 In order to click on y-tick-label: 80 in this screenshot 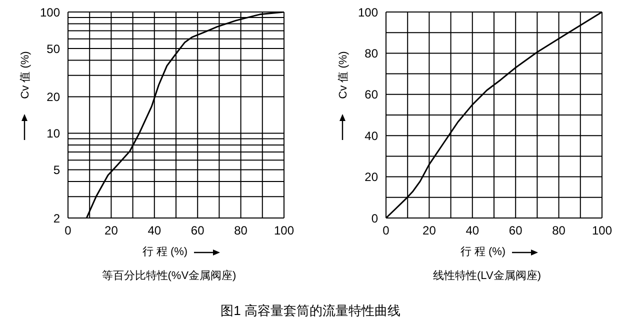, I will do `click(371, 53)`.